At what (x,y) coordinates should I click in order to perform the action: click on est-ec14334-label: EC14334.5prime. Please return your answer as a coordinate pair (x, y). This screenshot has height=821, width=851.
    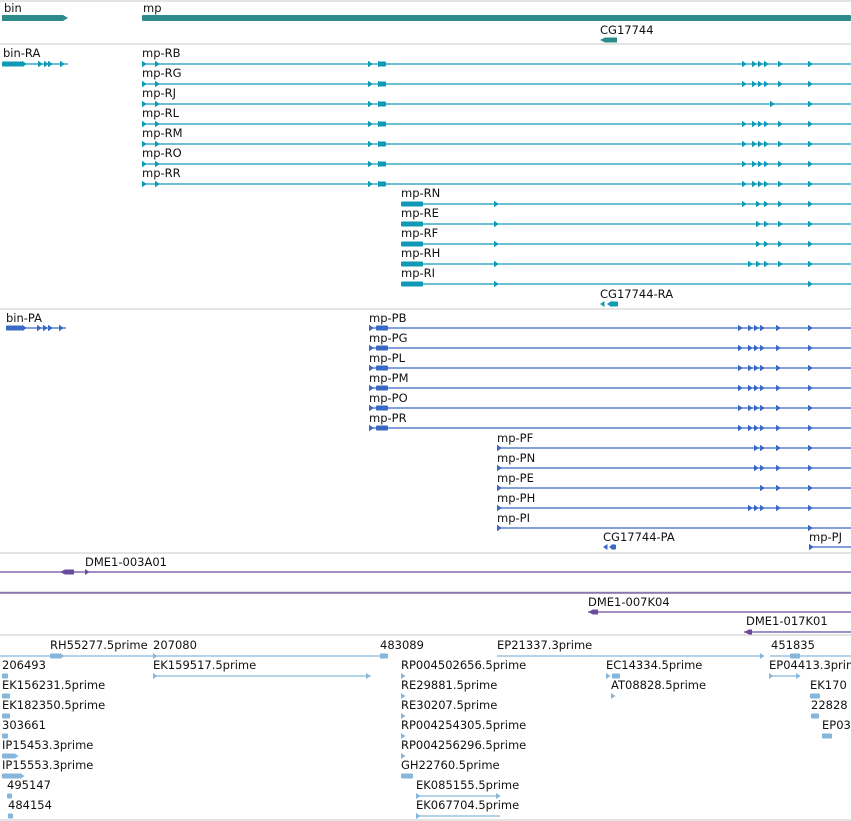
    Looking at the image, I should click on (654, 665).